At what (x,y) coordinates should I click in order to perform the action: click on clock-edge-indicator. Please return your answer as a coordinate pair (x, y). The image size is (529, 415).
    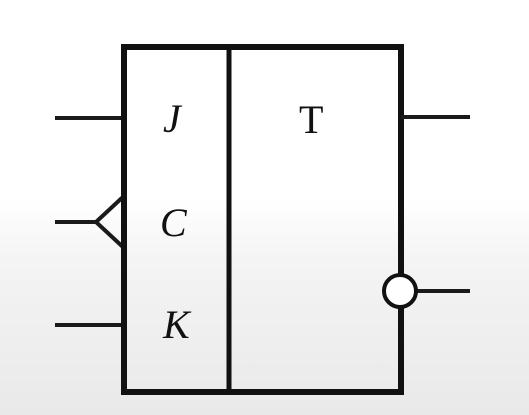
    Looking at the image, I should click on (109, 222).